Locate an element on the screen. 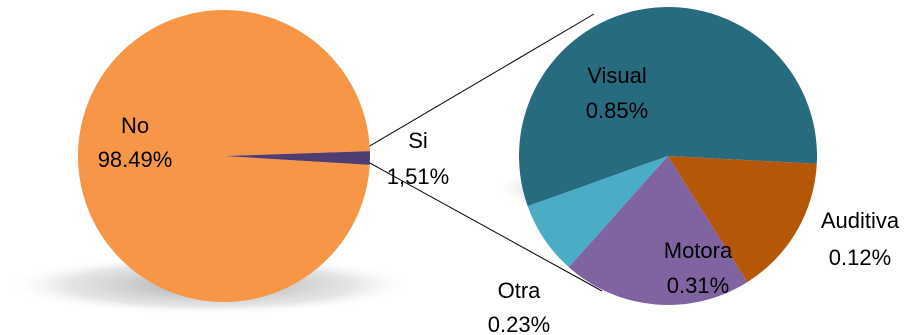 This screenshot has height=335, width=918. slice-label-otra: Otra is located at coordinates (520, 290).